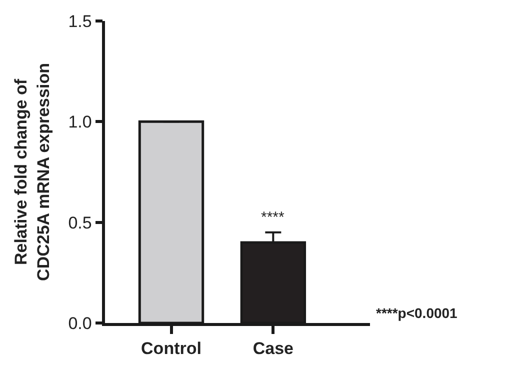 Image resolution: width=505 pixels, height=371 pixels. What do you see at coordinates (171, 348) in the screenshot?
I see `x-tick-label: Control` at bounding box center [171, 348].